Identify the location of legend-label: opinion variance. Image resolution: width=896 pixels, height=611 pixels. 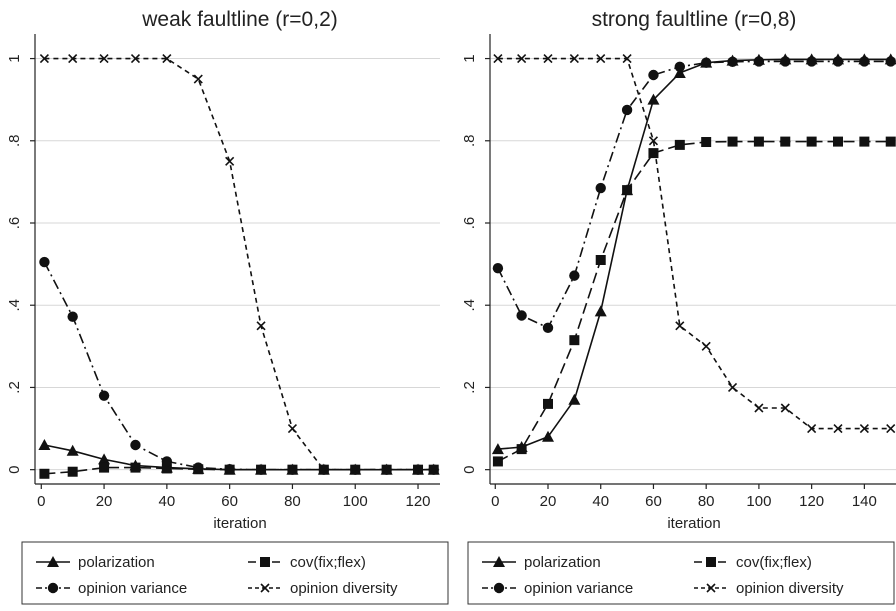
(132, 588).